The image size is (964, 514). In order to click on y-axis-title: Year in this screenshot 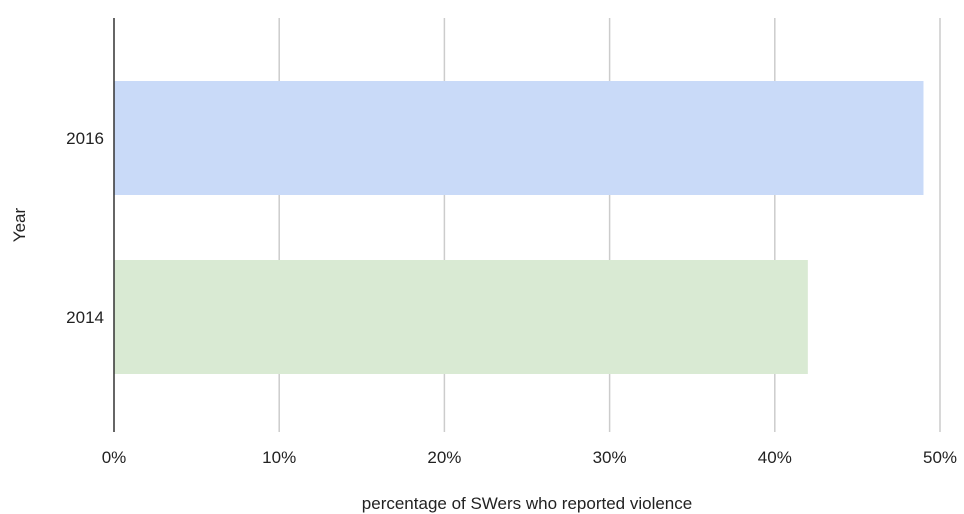, I will do `click(19, 224)`.